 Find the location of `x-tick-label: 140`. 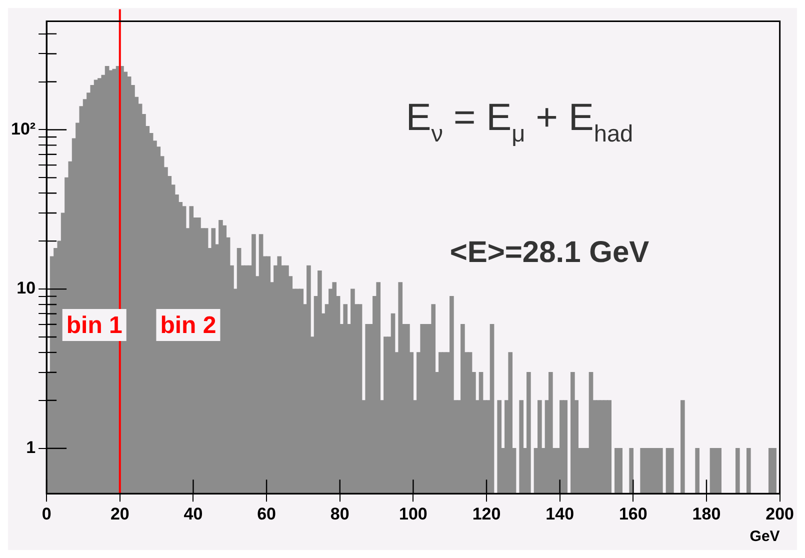

x-tick-label: 140 is located at coordinates (560, 514).